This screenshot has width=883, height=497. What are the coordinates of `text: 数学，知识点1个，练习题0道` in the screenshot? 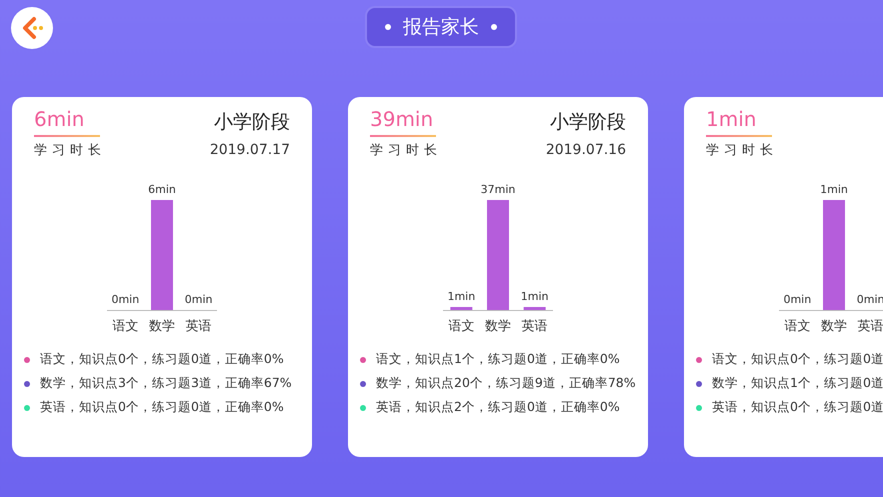 It's located at (797, 383).